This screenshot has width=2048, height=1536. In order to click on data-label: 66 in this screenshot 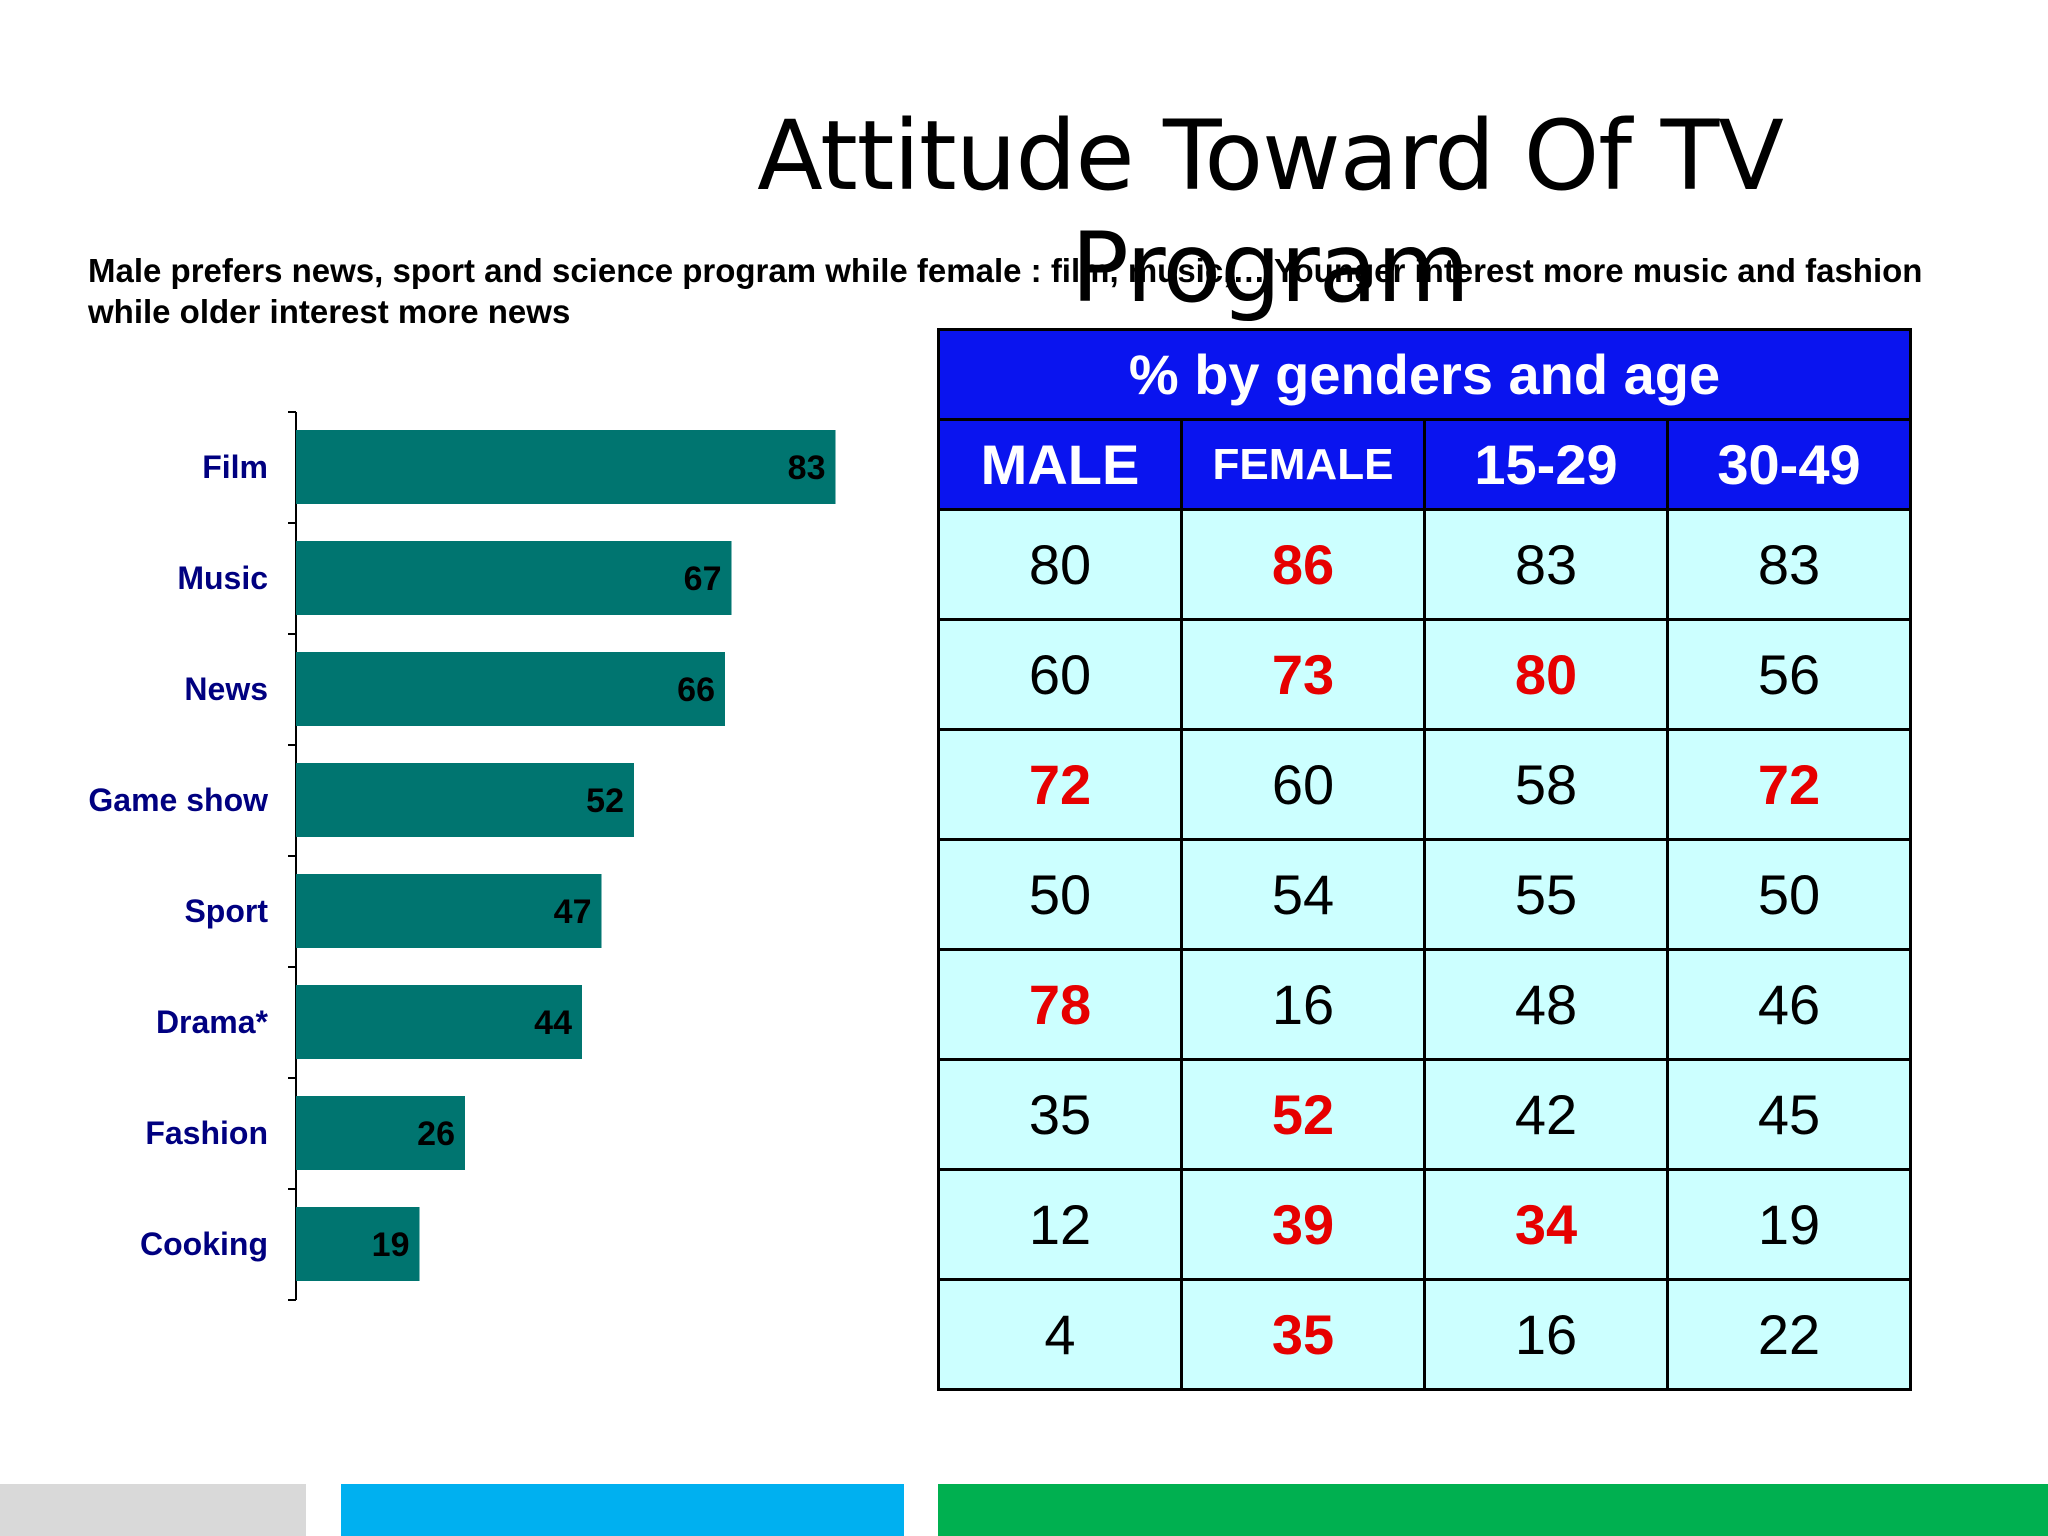, I will do `click(696, 690)`.